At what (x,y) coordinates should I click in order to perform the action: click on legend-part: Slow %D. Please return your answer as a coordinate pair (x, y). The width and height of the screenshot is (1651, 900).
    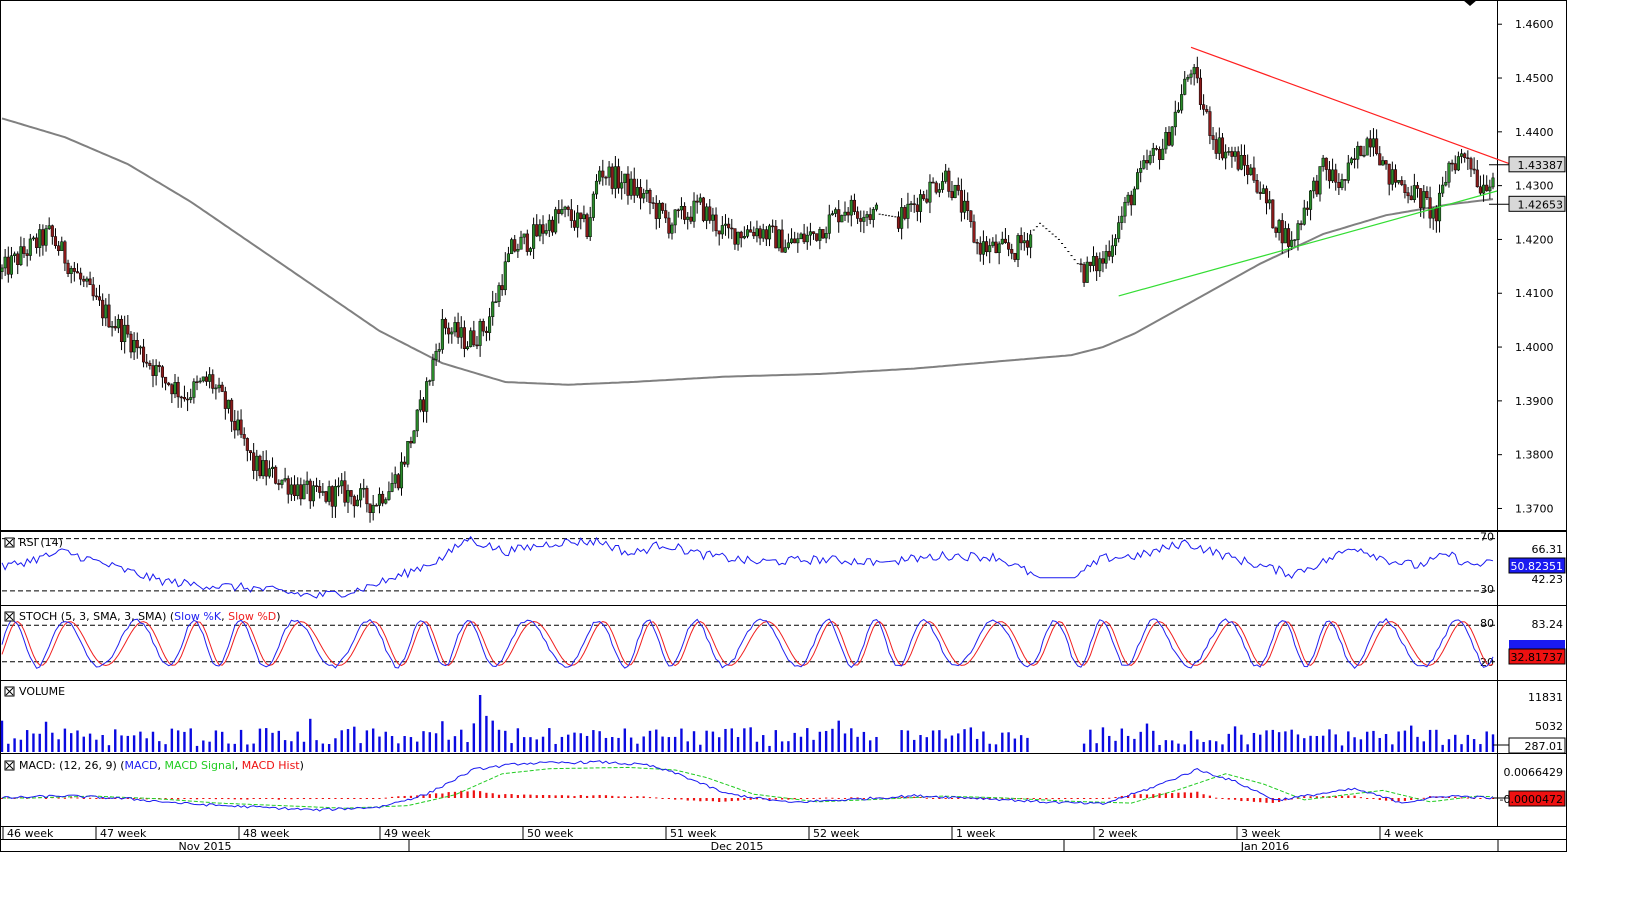
    Looking at the image, I should click on (252, 616).